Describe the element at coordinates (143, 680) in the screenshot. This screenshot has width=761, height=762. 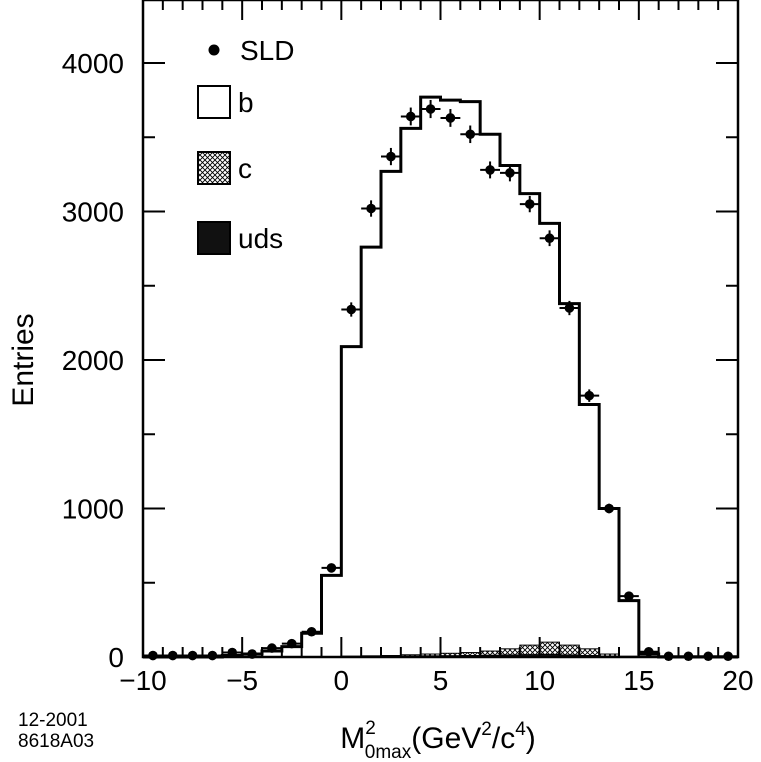
I see `x-tick-label: −10` at that location.